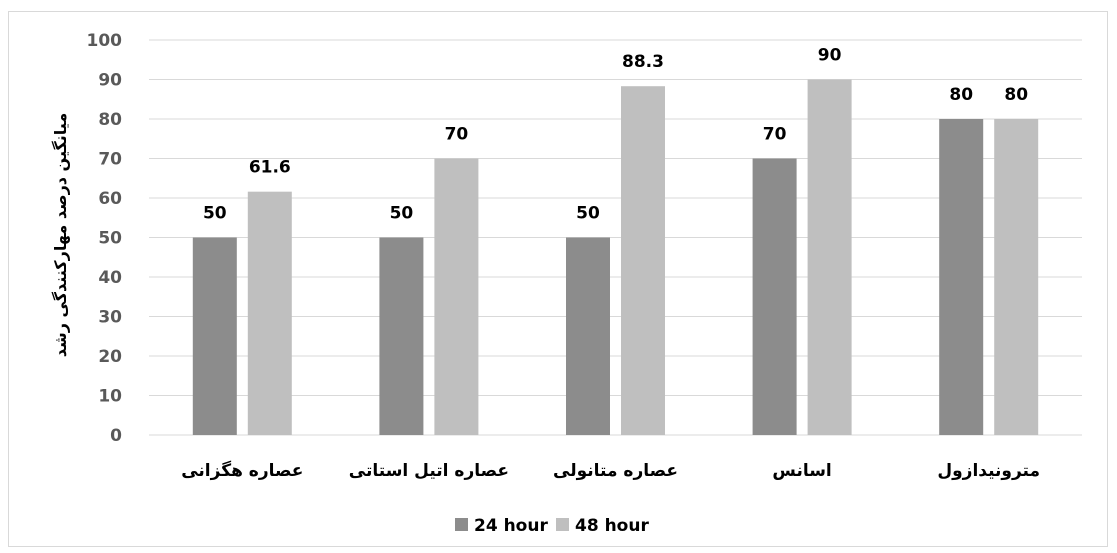 Image resolution: width=1117 pixels, height=553 pixels. Describe the element at coordinates (615, 471) in the screenshot. I see `x-category-label: عصاره متانولی` at that location.